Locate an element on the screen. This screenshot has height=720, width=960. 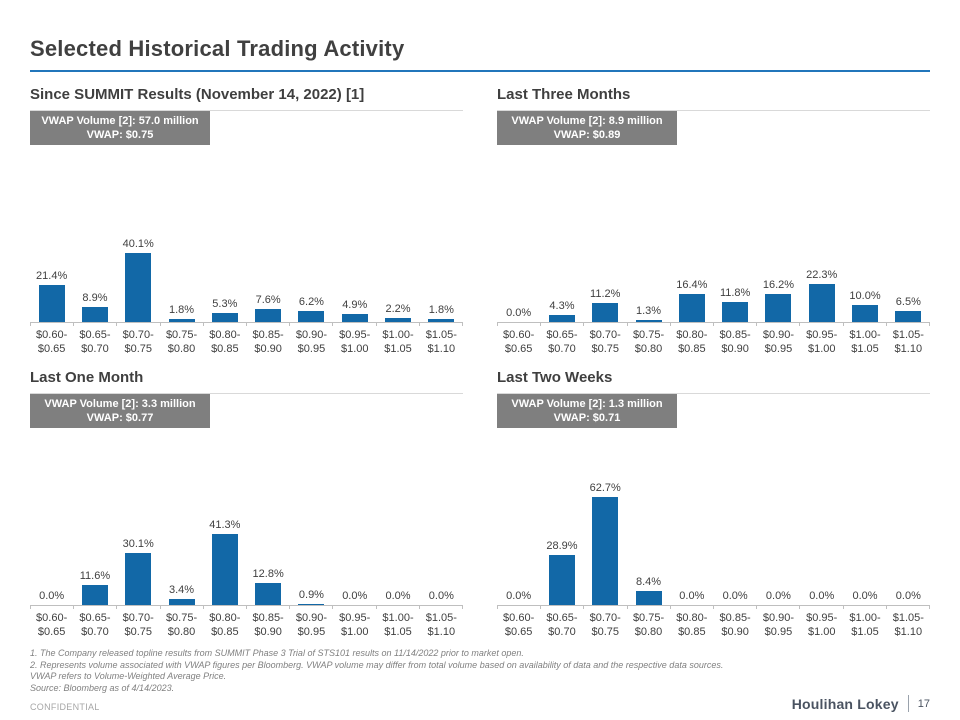
bar-column: 1.8% is located at coordinates (181, 313).